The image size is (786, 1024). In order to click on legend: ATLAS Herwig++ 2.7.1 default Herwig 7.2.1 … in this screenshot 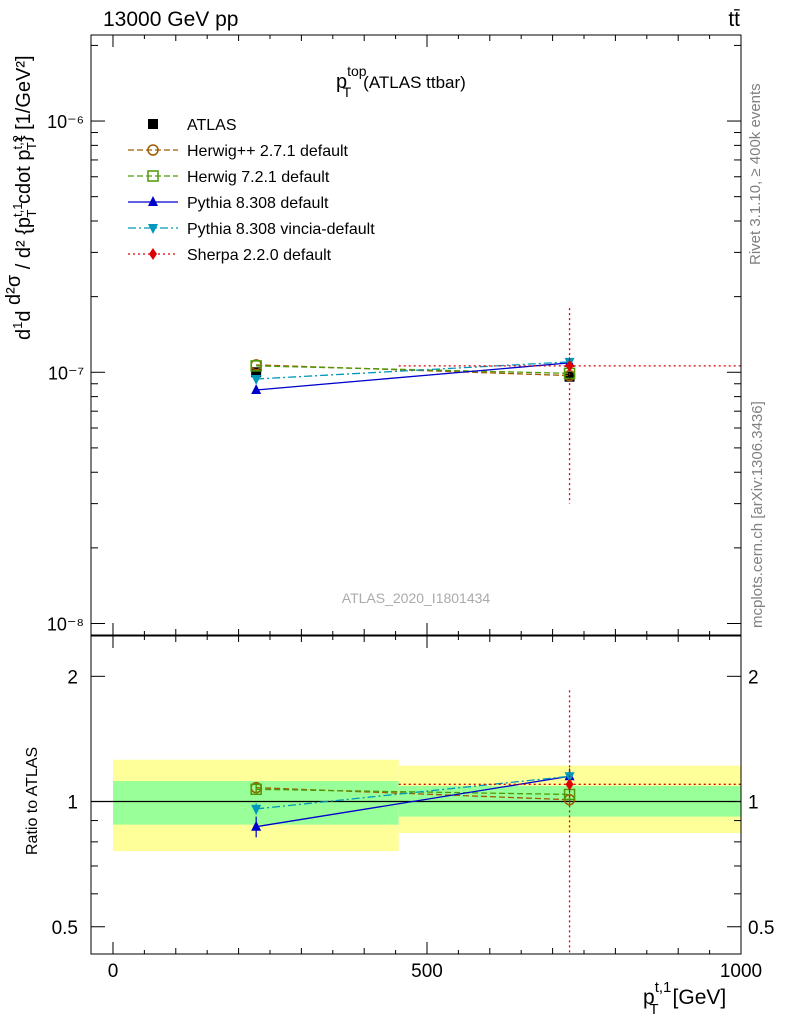, I will do `click(251, 190)`.